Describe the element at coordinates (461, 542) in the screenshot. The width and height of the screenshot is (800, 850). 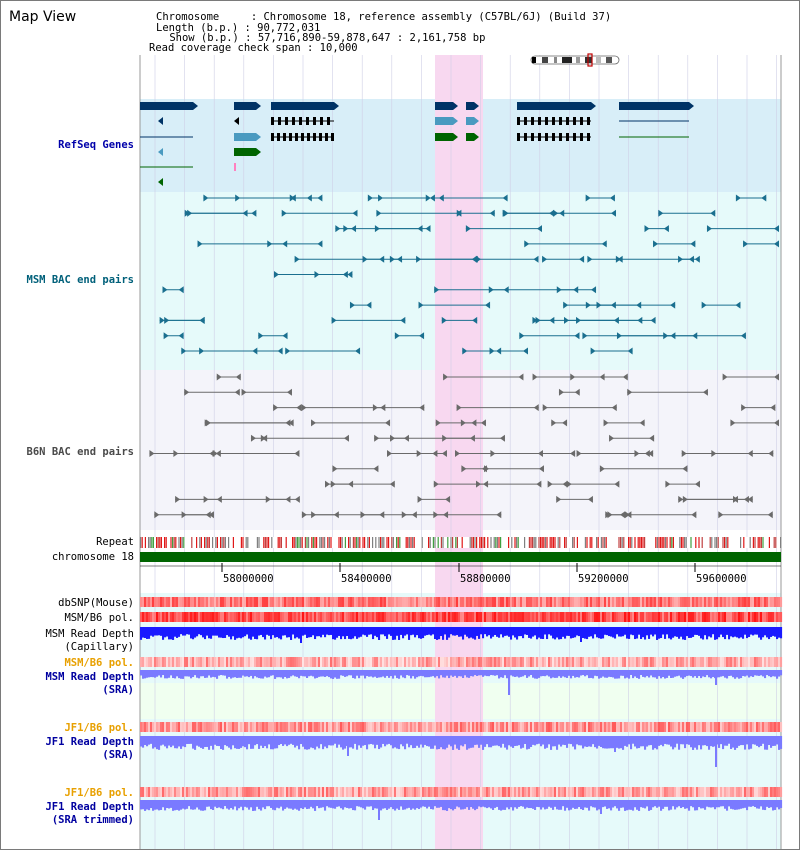
I see `repeat-track` at that location.